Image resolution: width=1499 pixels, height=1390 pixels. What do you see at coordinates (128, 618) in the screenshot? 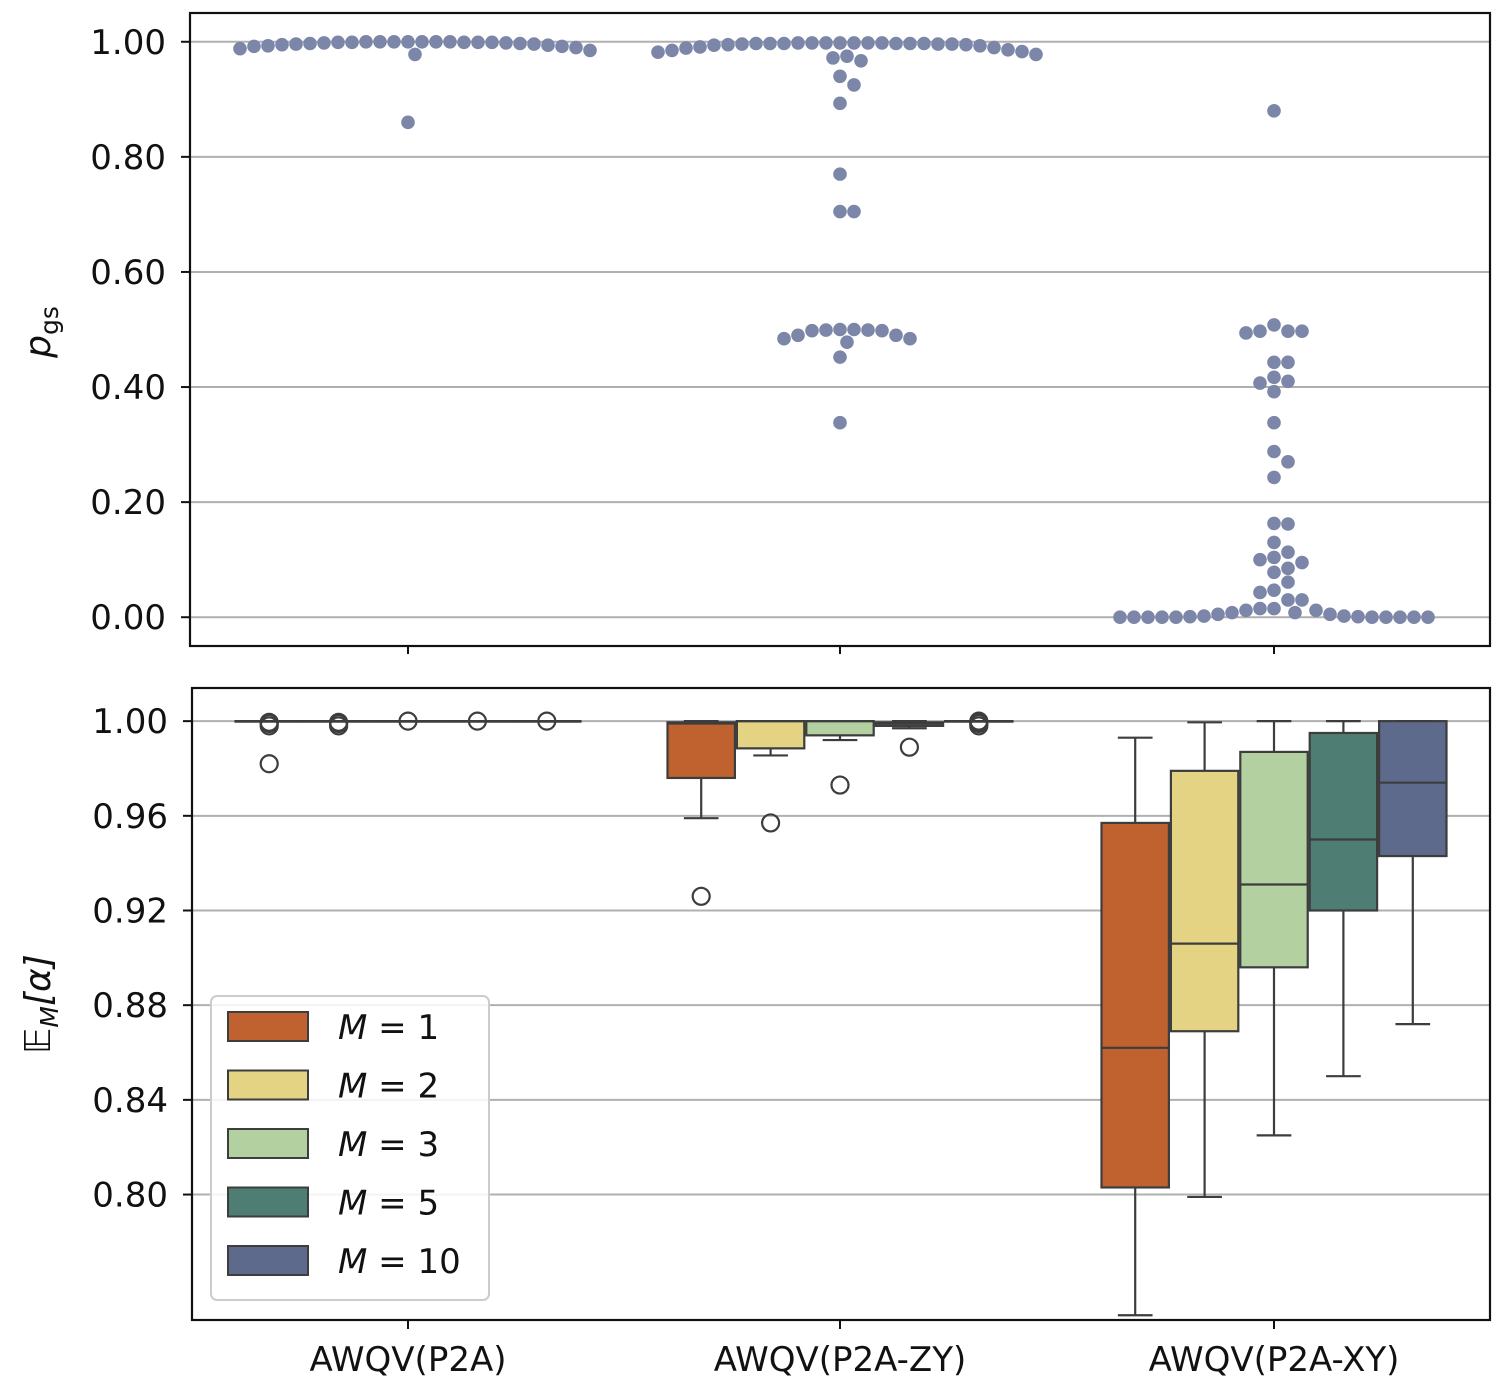
I see `swarm-y-tick-label: 0.00` at bounding box center [128, 618].